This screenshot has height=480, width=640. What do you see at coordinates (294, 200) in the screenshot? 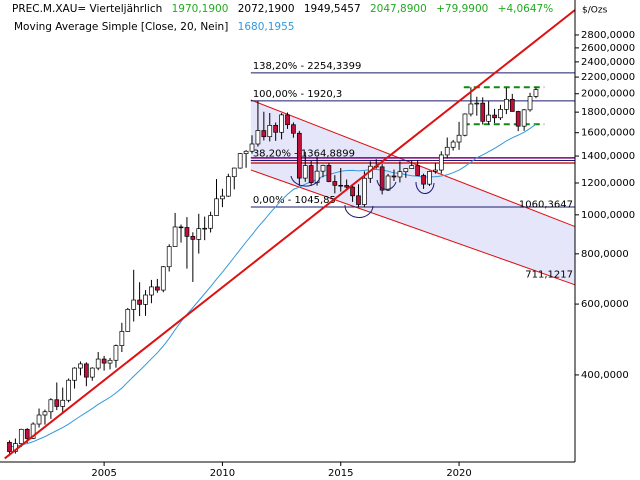
I see `fib-label: 0,00% - 1045,85` at bounding box center [294, 200].